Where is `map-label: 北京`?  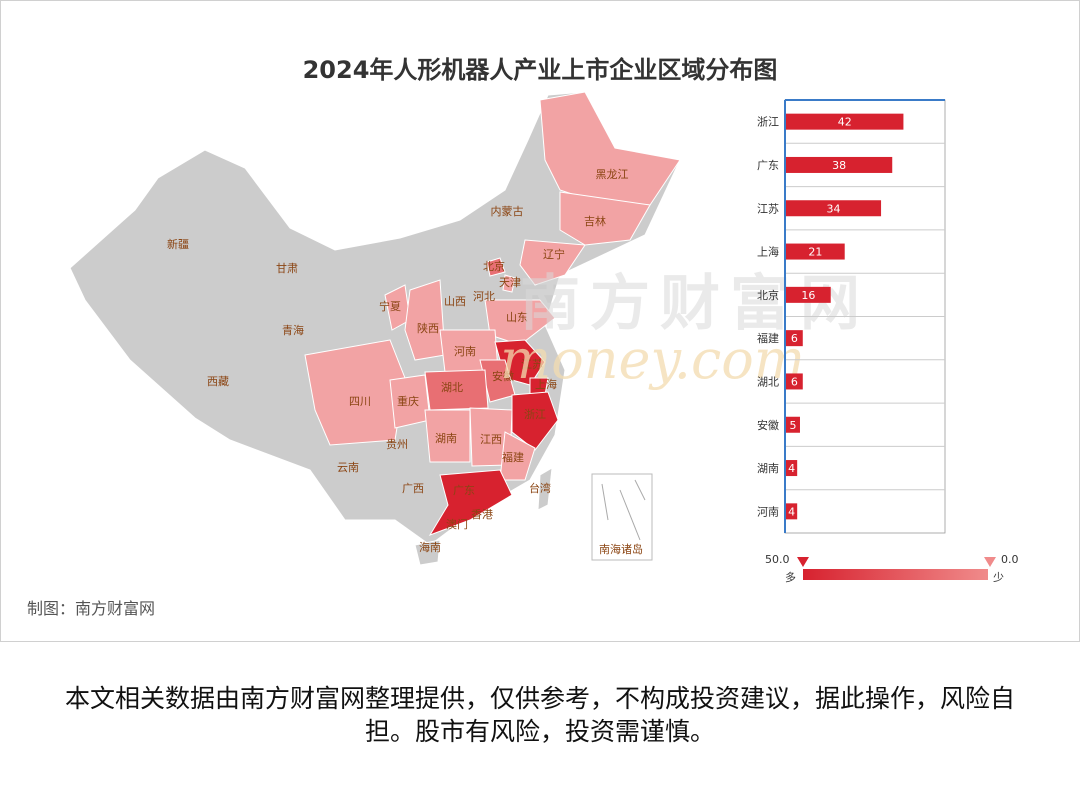 map-label: 北京 is located at coordinates (494, 266).